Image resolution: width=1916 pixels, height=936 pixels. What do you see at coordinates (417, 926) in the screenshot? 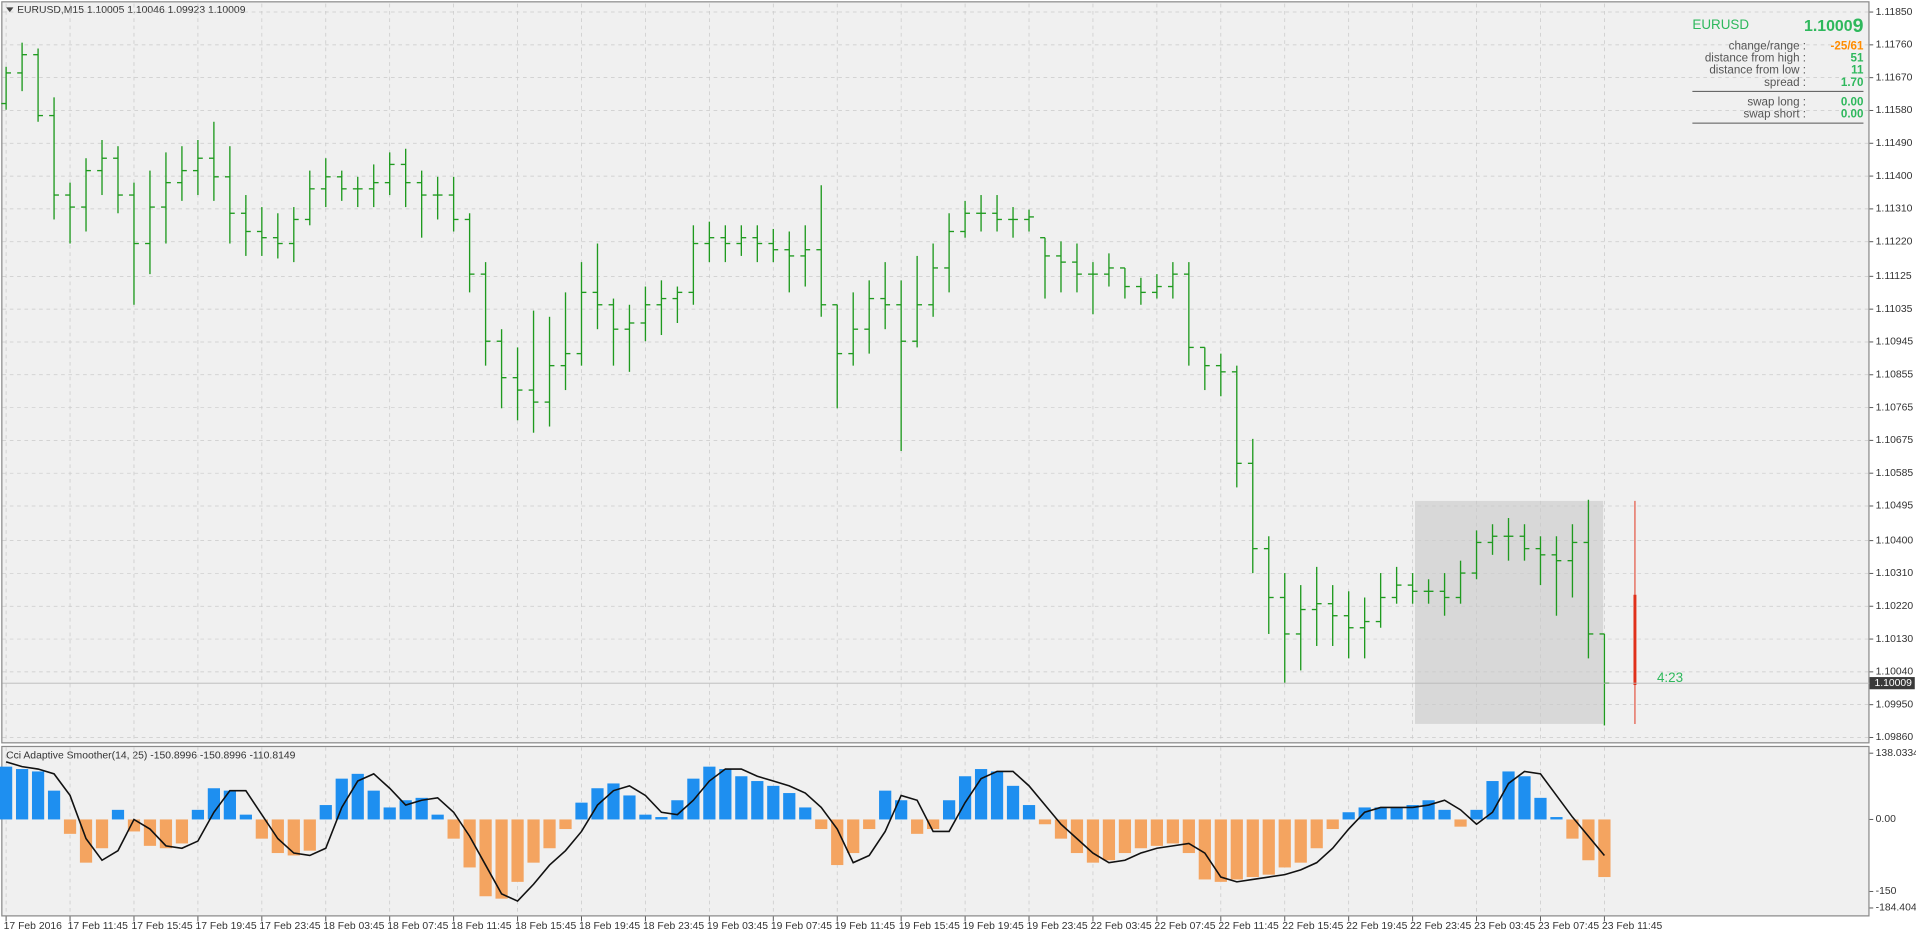
I see `x-tick-label: 18 Feb 07:45` at bounding box center [417, 926].